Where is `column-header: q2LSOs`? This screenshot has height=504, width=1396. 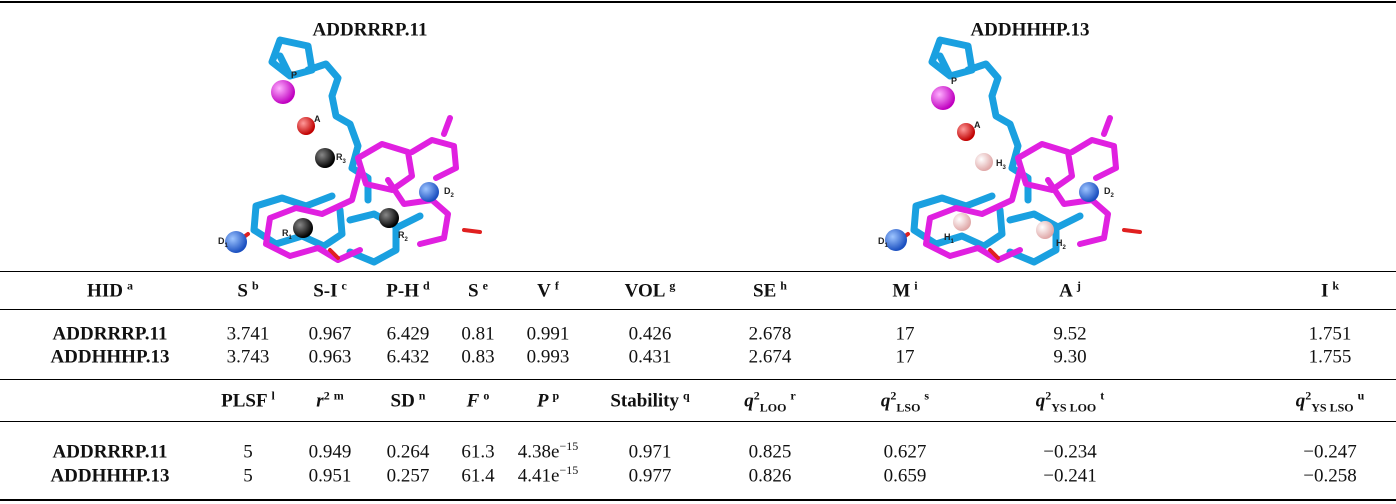 column-header: q2LSOs is located at coordinates (905, 400).